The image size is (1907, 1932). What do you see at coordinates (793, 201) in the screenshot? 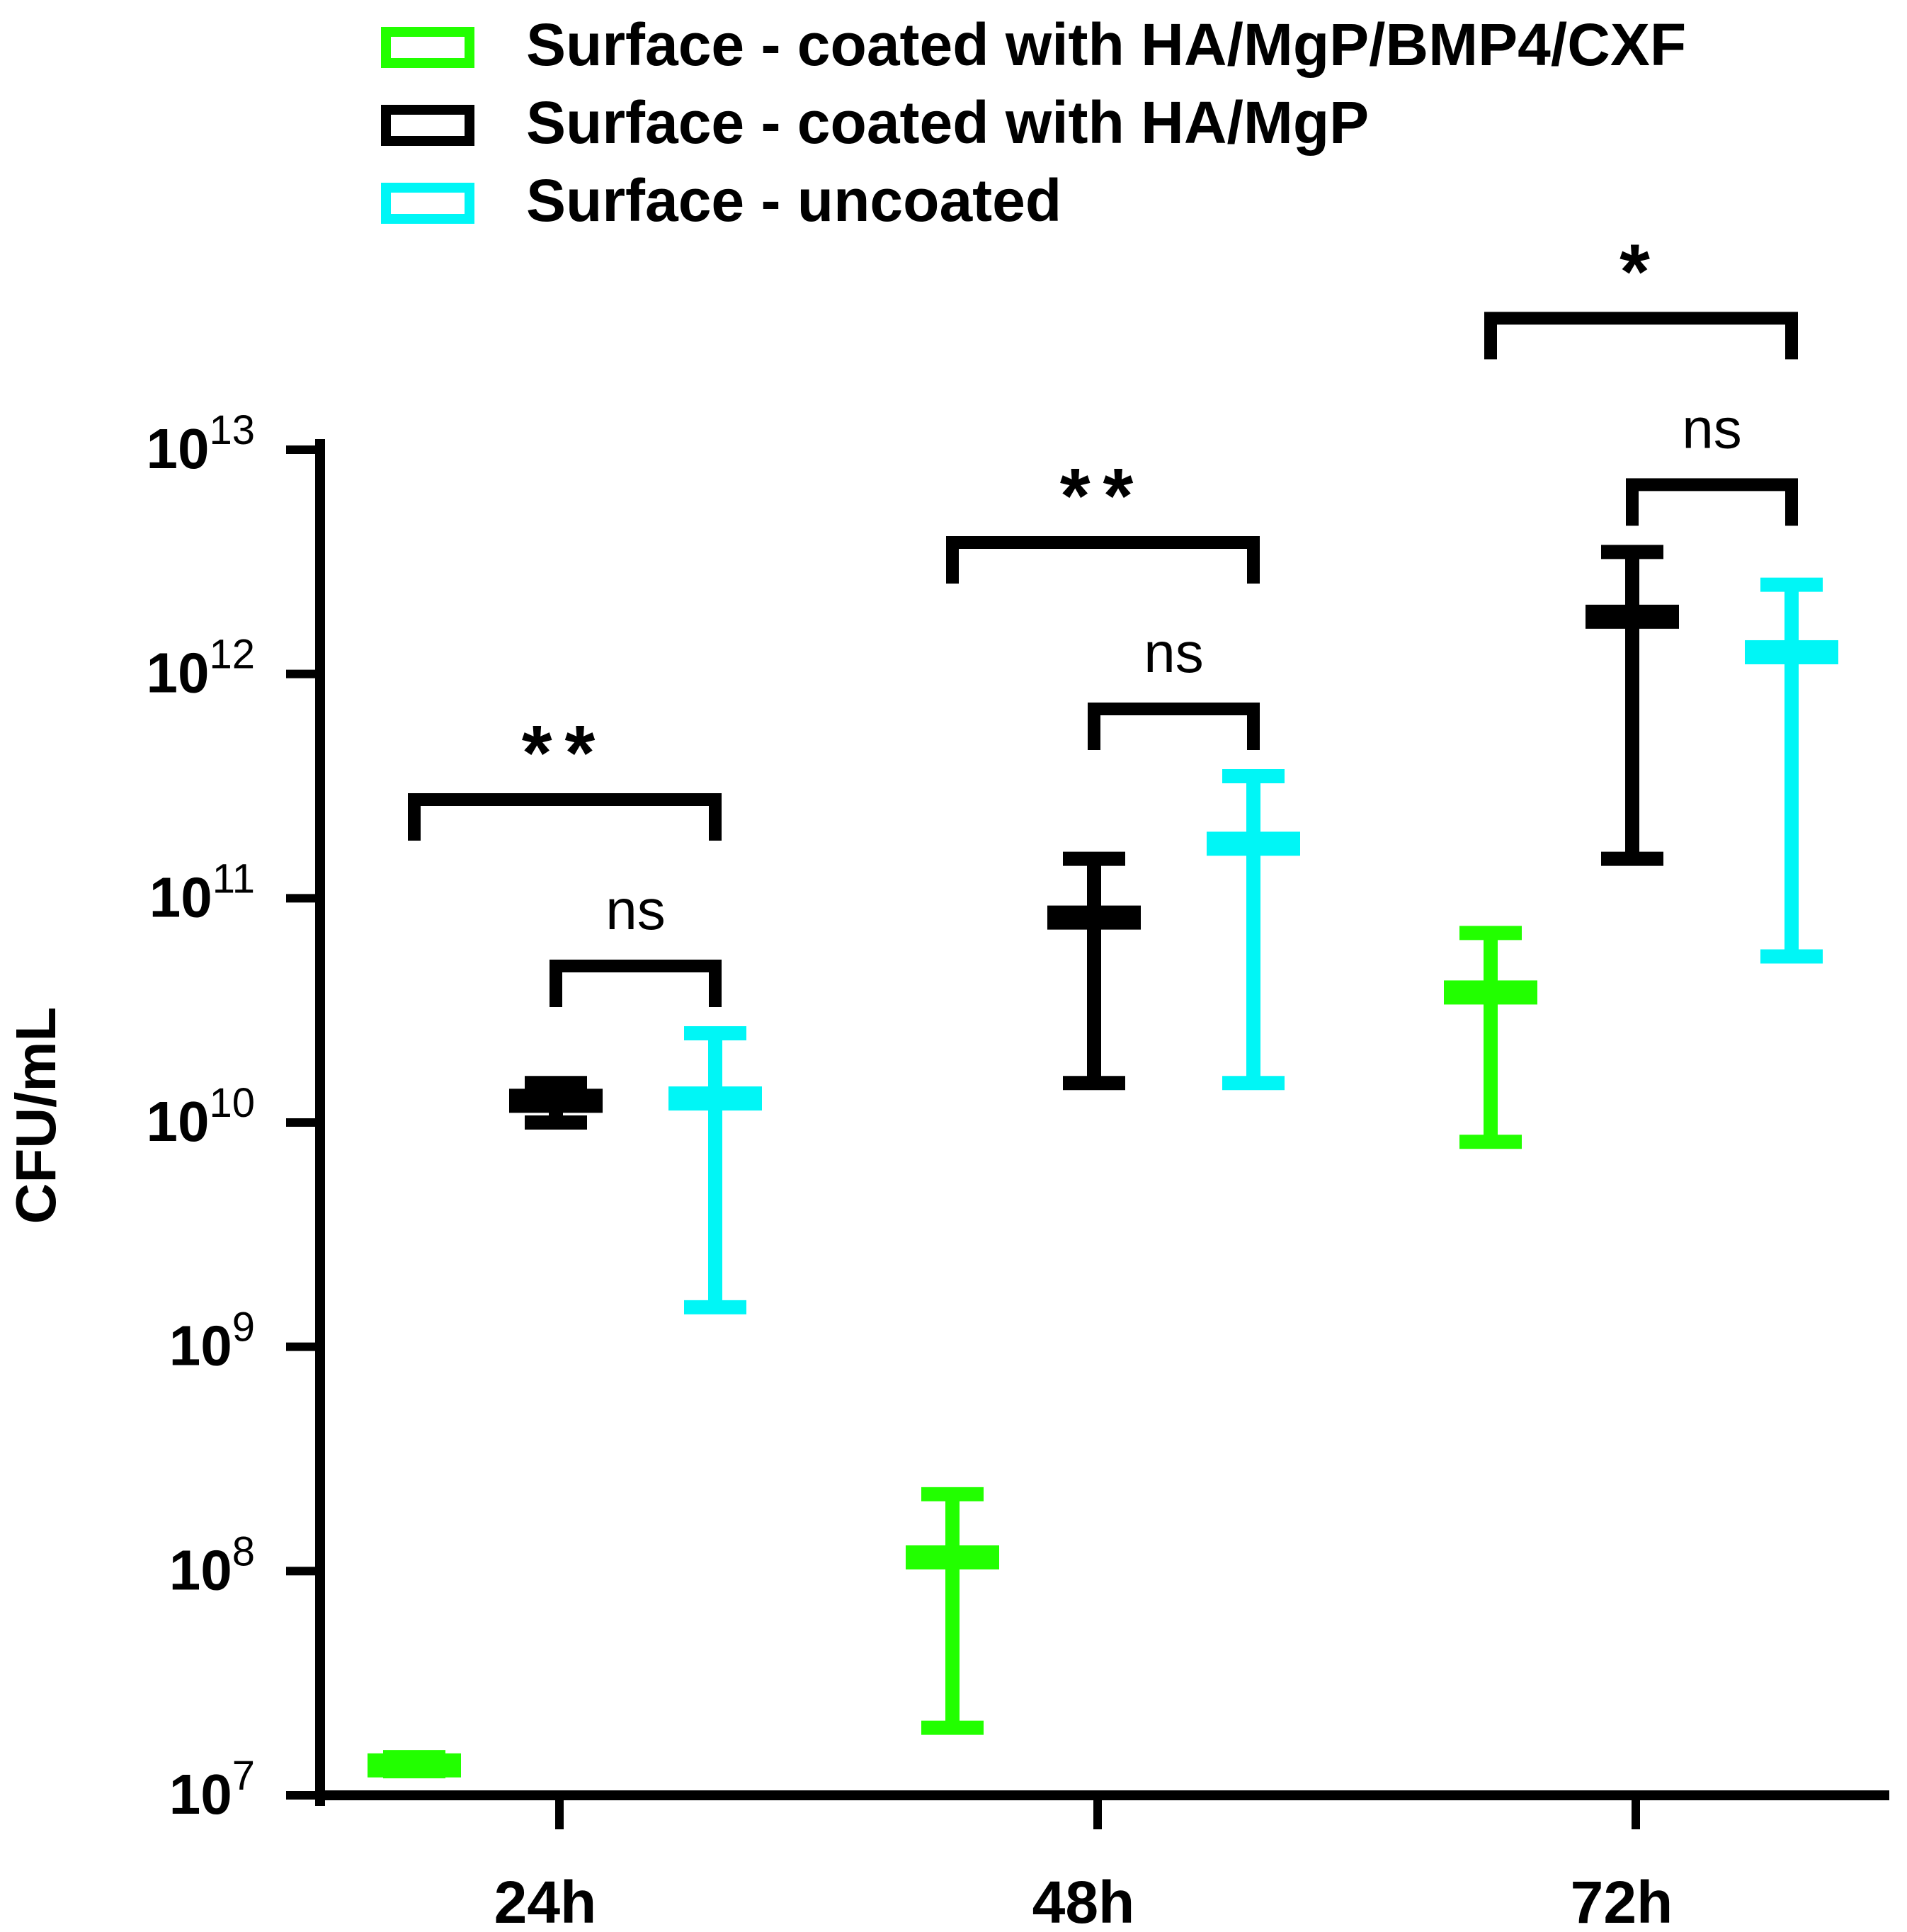
I see `legend-label: Surface - uncoated` at bounding box center [793, 201].